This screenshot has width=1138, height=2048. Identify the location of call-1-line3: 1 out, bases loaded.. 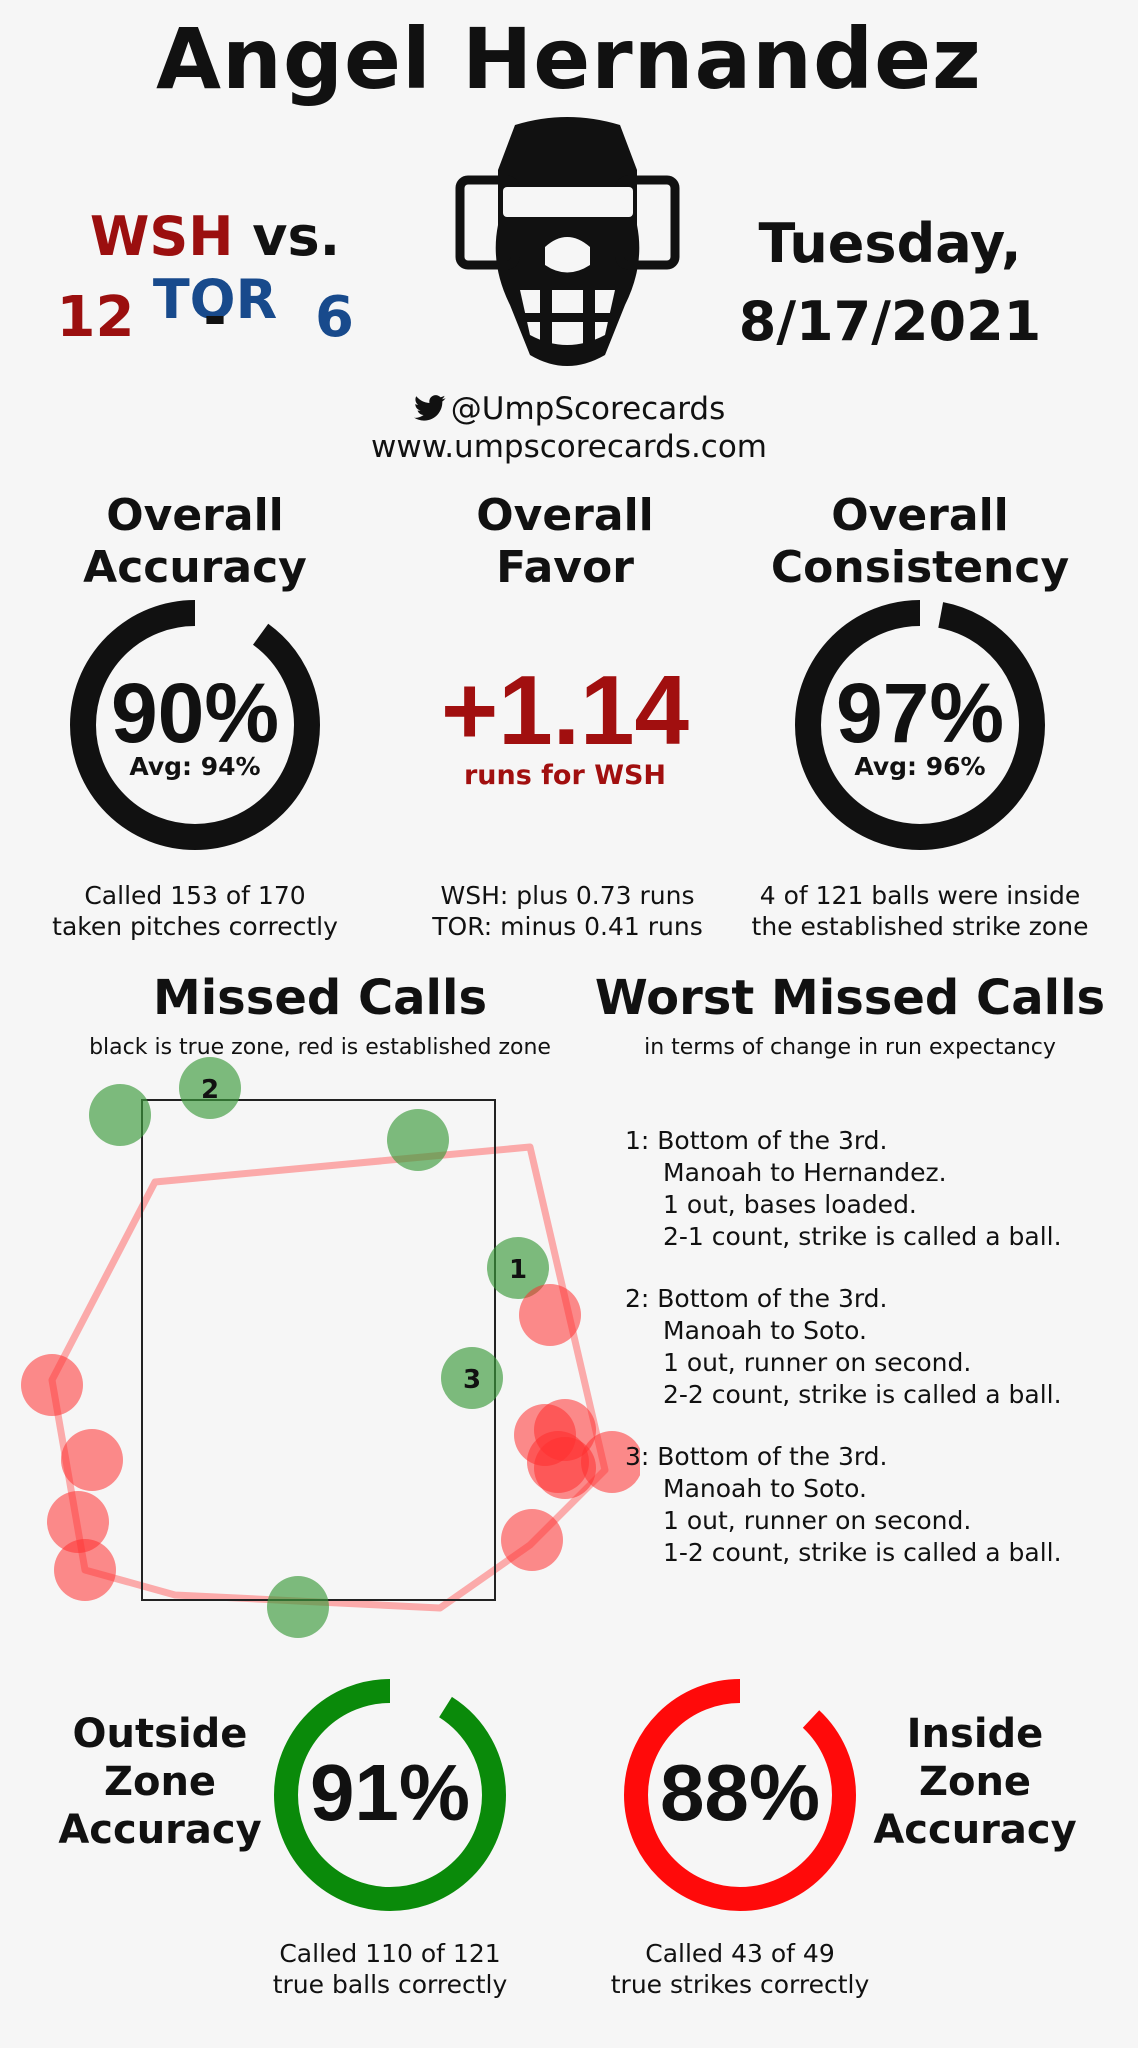
(790, 1204).